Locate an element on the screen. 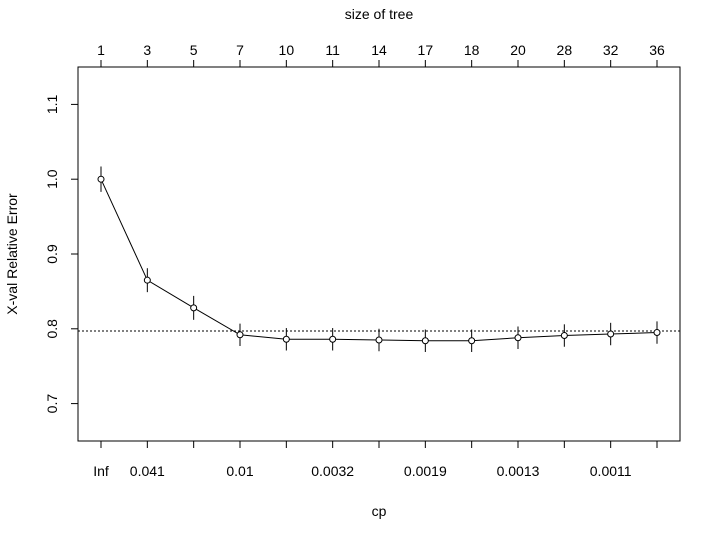 This screenshot has width=720, height=540. y-tick-label: 1.0 is located at coordinates (52, 179).